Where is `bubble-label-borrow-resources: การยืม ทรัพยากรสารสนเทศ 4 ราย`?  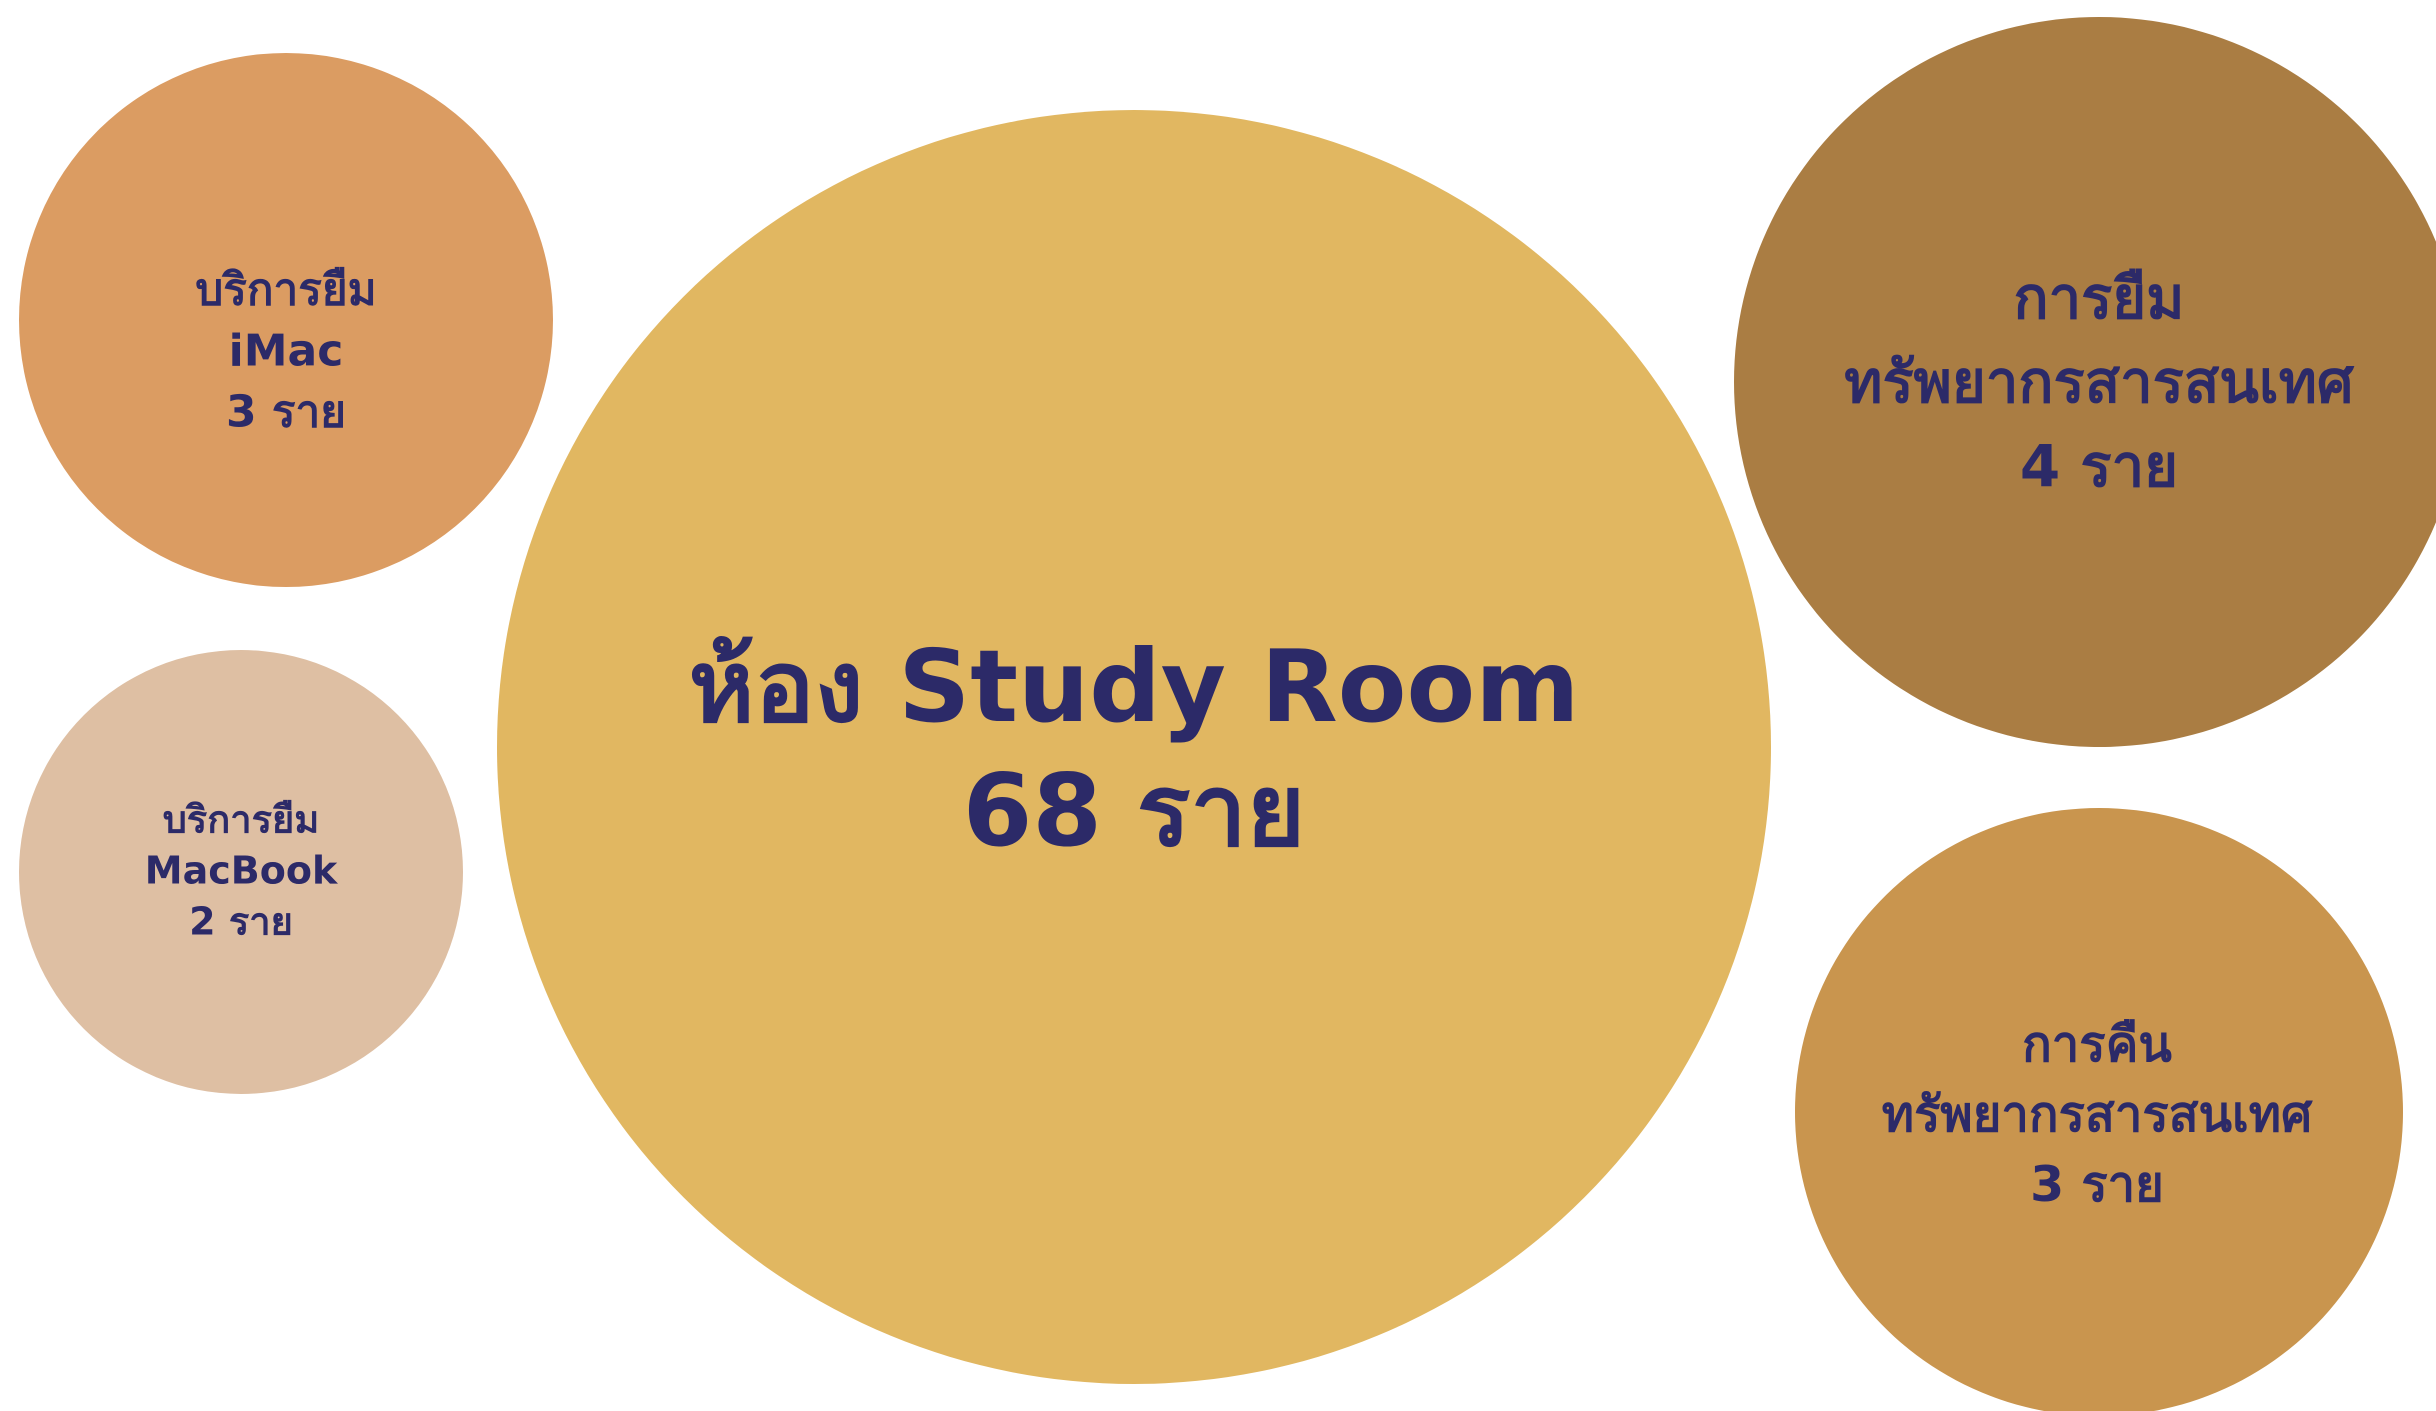
bubble-label-borrow-resources: การยืม ทรัพยากรสารสนเทศ 4 ราย is located at coordinates (2098, 382).